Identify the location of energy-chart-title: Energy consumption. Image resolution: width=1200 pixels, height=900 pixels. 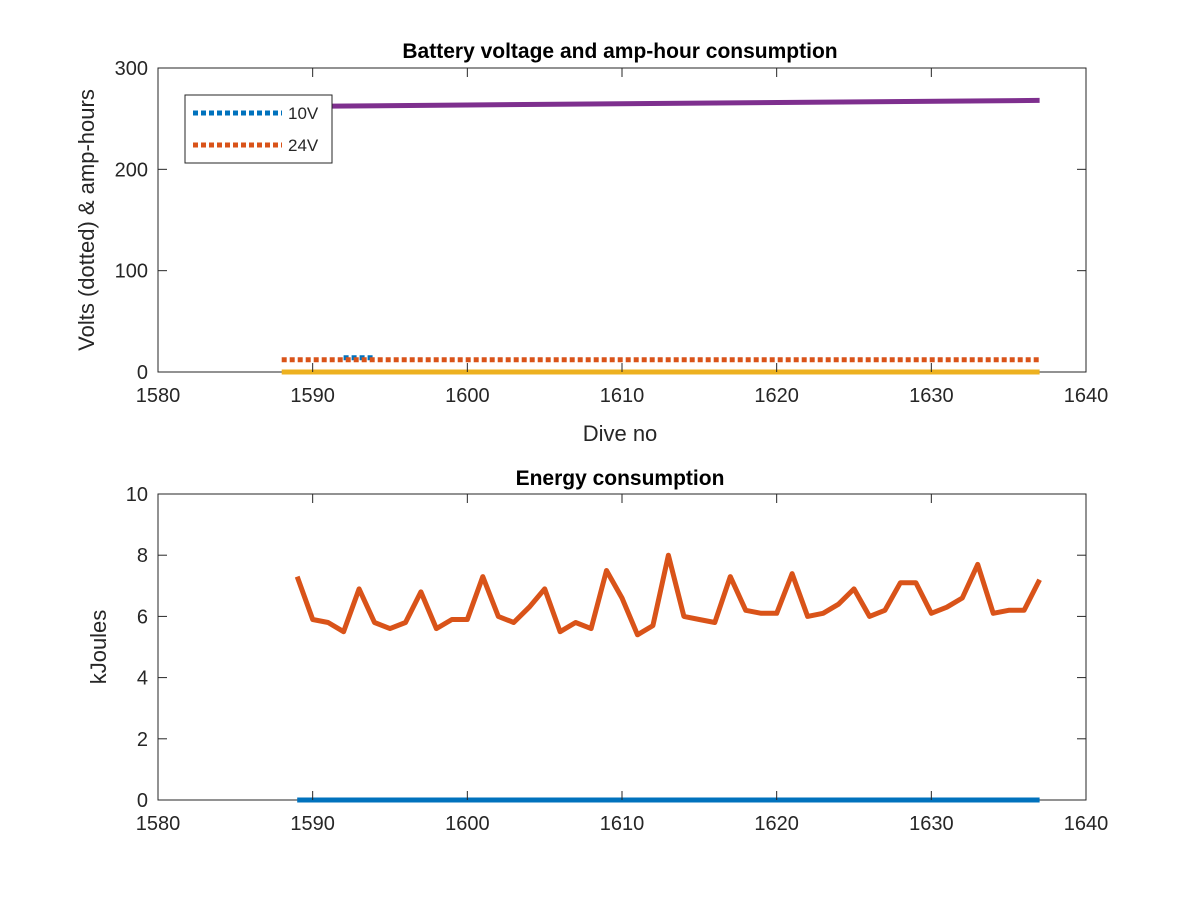
(620, 478).